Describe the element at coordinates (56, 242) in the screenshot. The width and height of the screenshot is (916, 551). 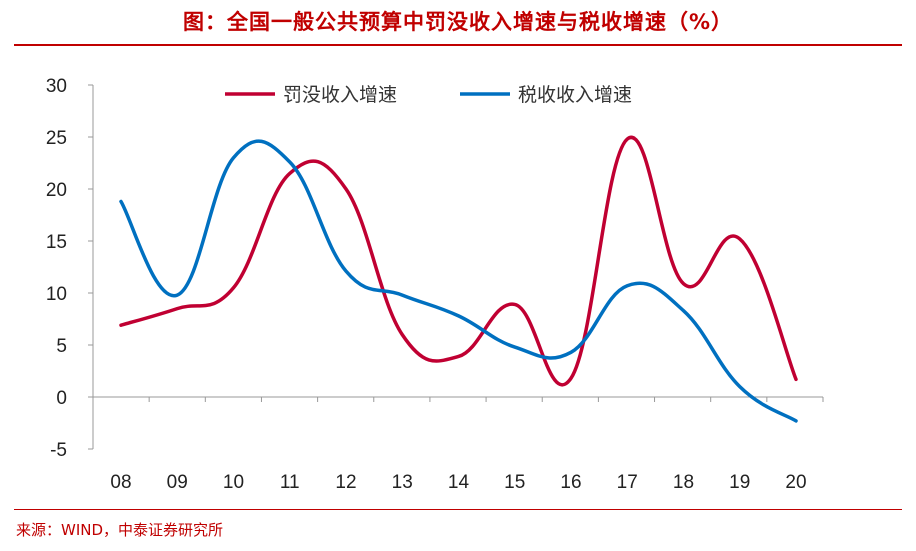
I see `y-tick-label: 15` at that location.